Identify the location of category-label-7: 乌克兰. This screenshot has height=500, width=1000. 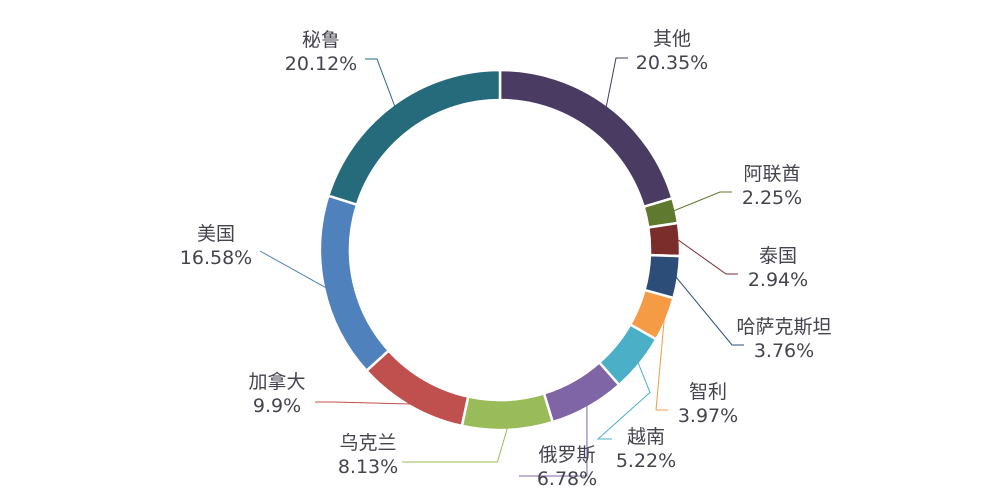
(367, 443).